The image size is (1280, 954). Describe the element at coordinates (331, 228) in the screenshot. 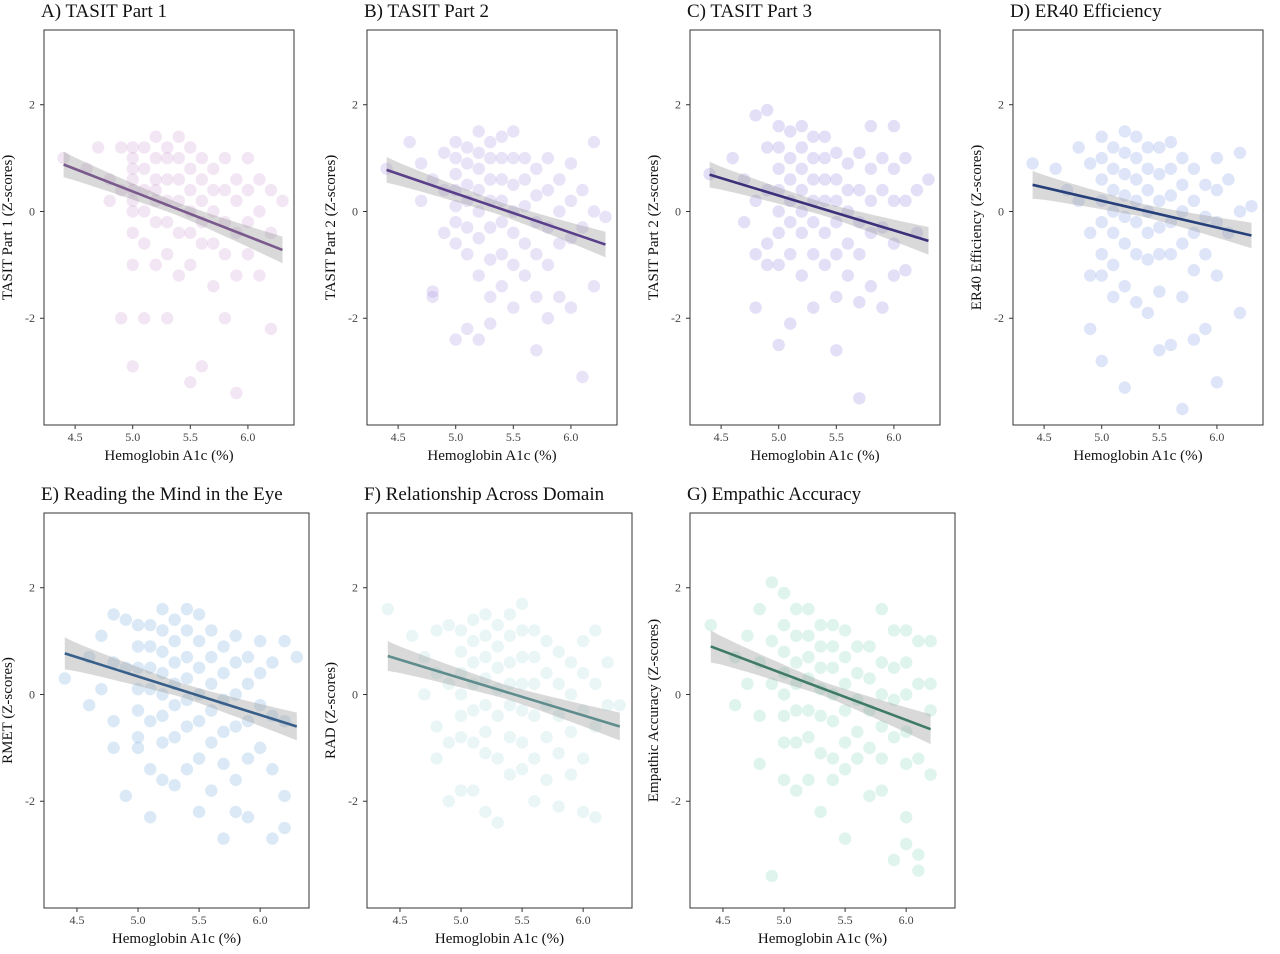

I see `y-axis-label: TASIT Part 2 (Z-scores)` at that location.